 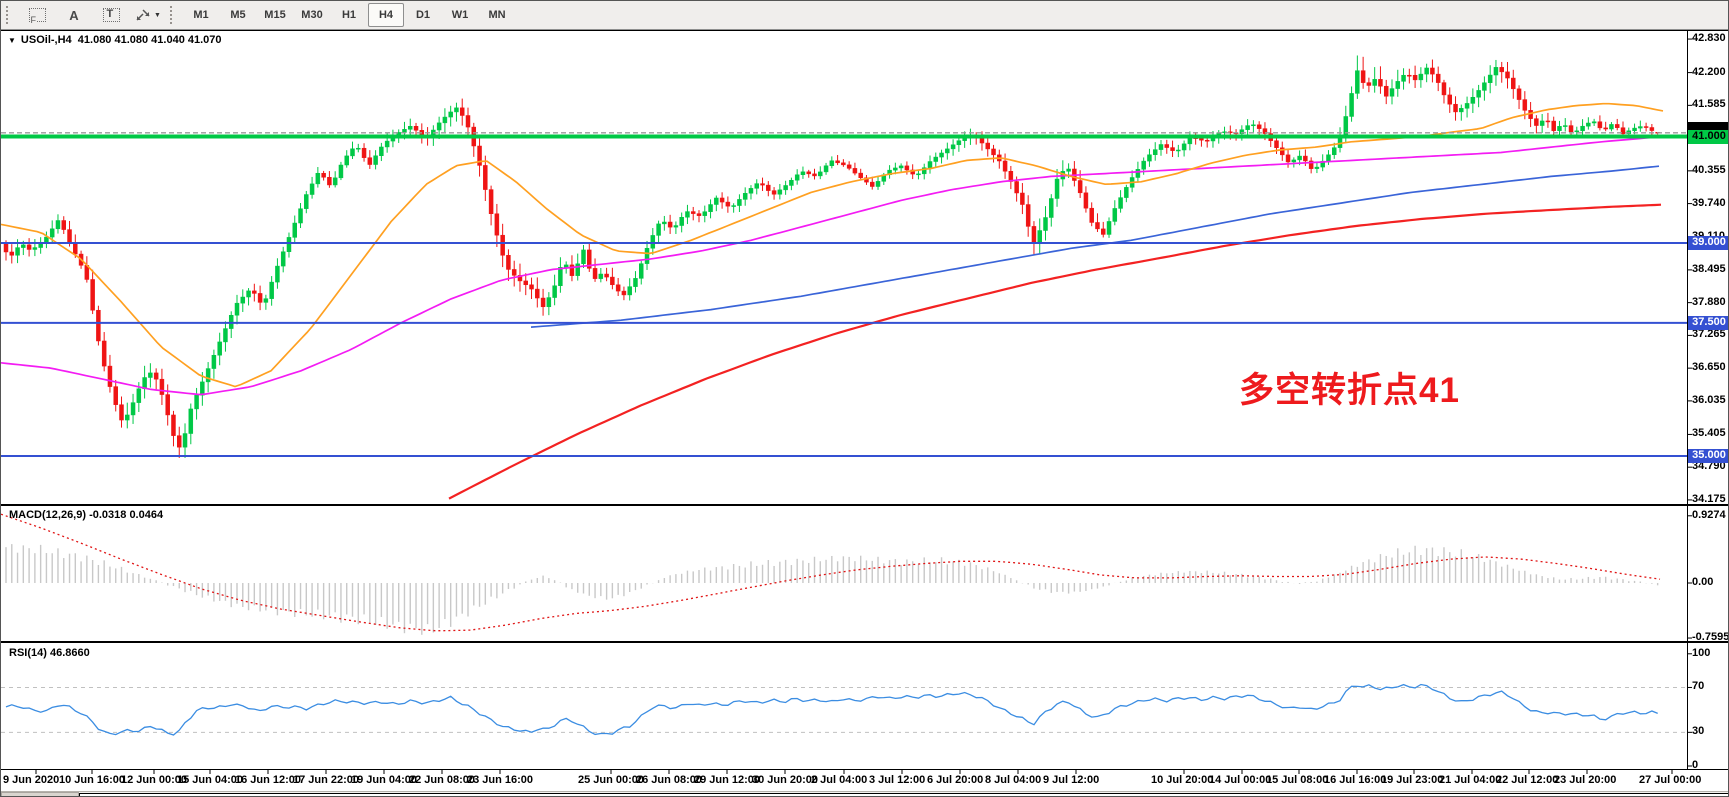 What do you see at coordinates (1709, 367) in the screenshot?
I see `price-tick-label: 36.650` at bounding box center [1709, 367].